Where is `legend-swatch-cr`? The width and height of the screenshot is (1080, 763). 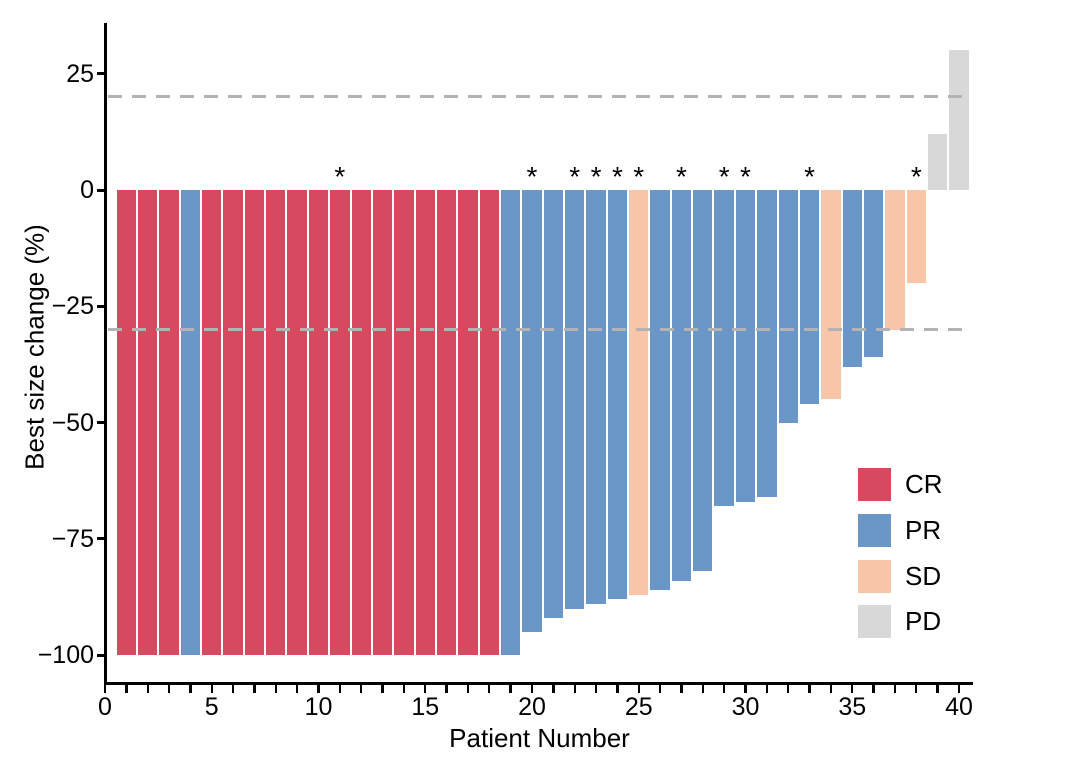 legend-swatch-cr is located at coordinates (874, 484).